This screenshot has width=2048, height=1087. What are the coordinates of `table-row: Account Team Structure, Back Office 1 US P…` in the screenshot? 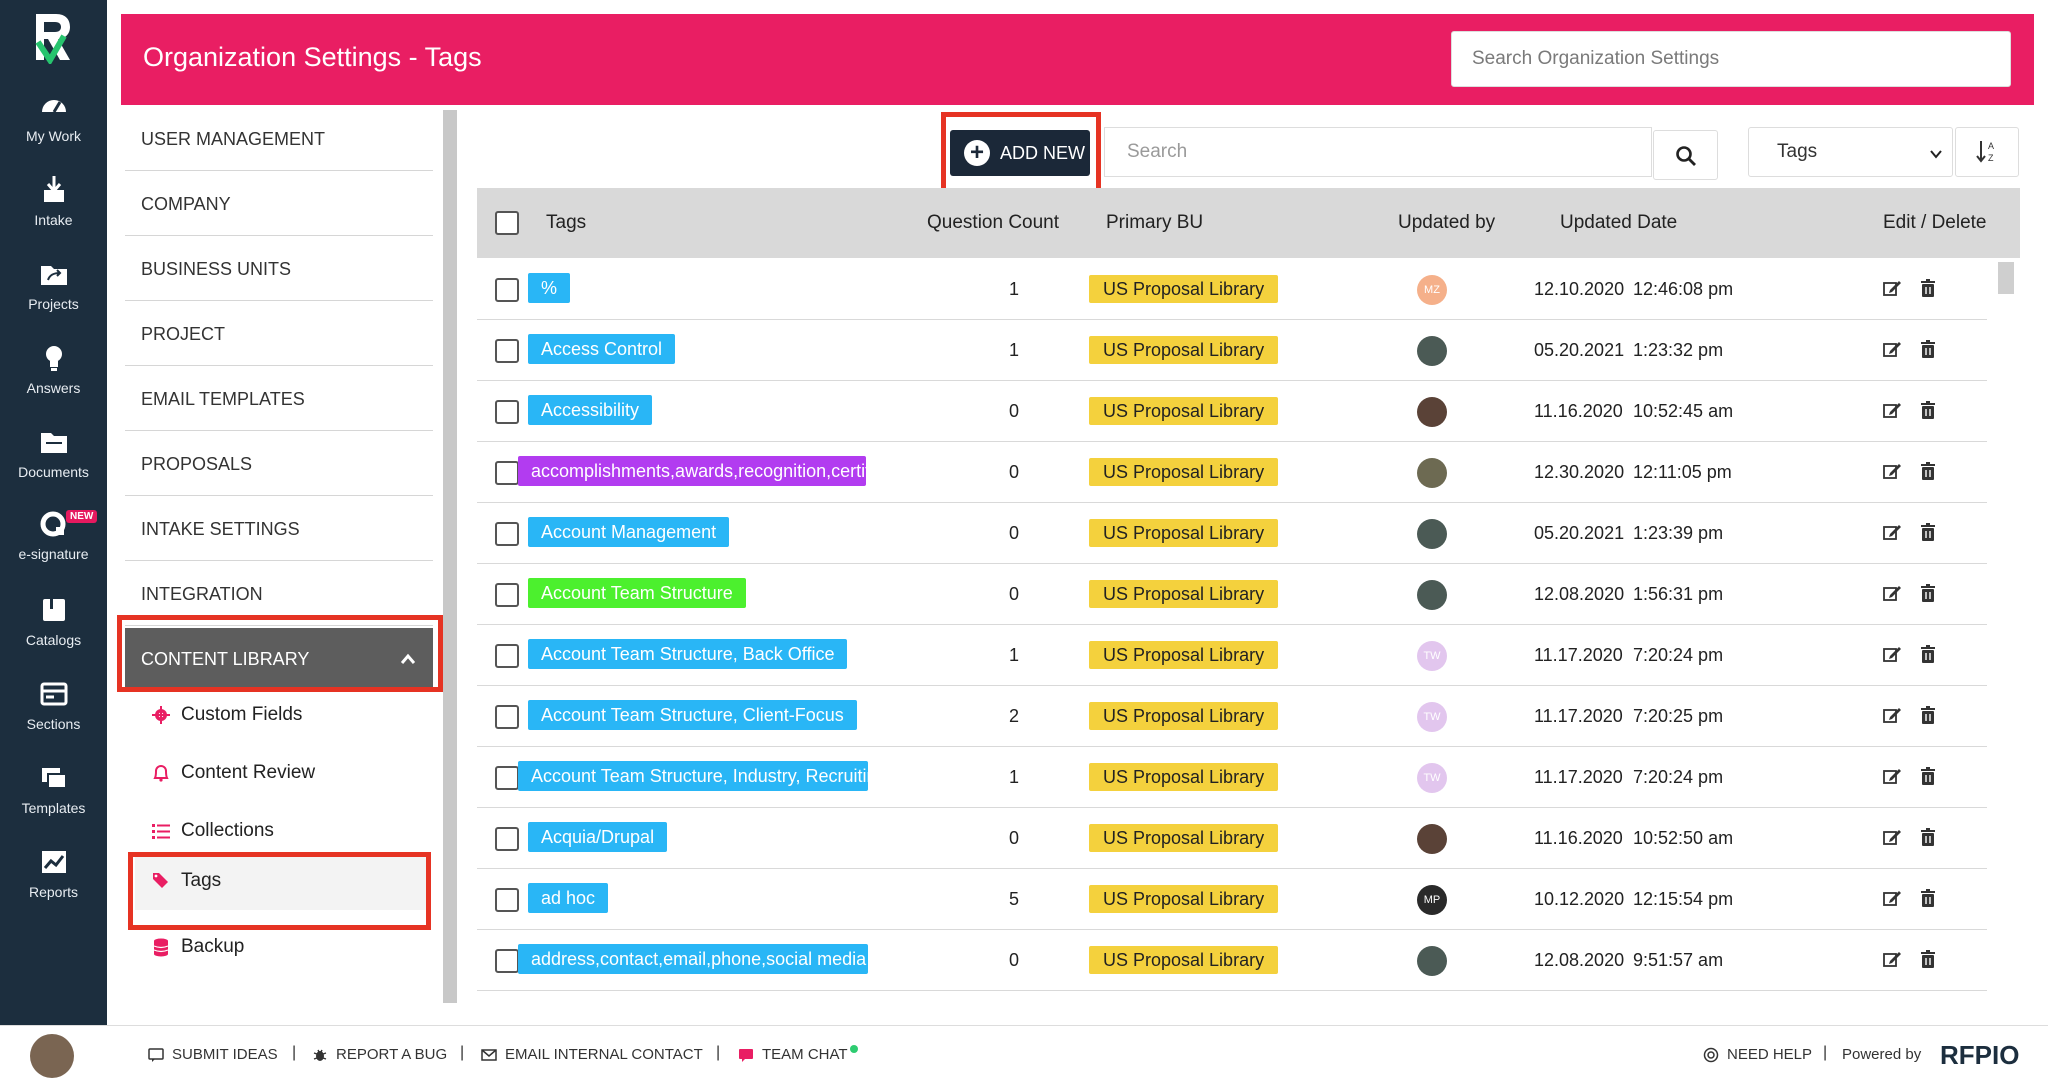 It's located at (1232, 655).